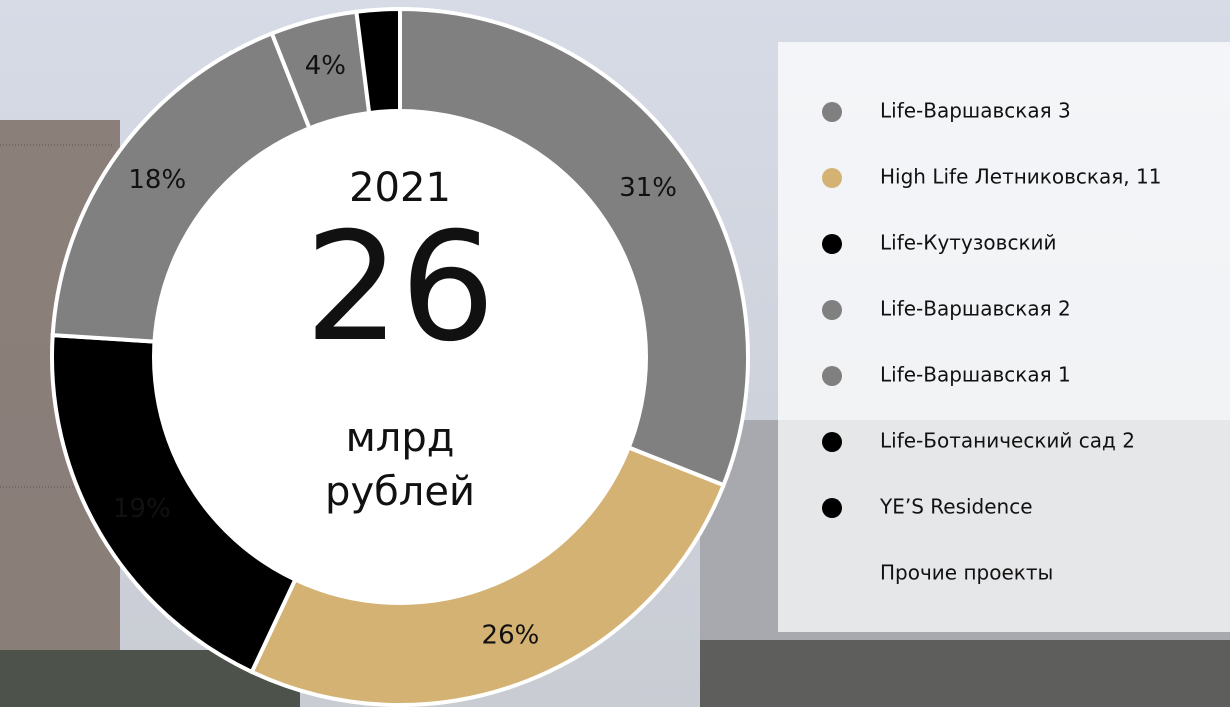 The height and width of the screenshot is (707, 1230). Describe the element at coordinates (975, 309) in the screenshot. I see `legend-label: Life-Варшавская 2` at that location.